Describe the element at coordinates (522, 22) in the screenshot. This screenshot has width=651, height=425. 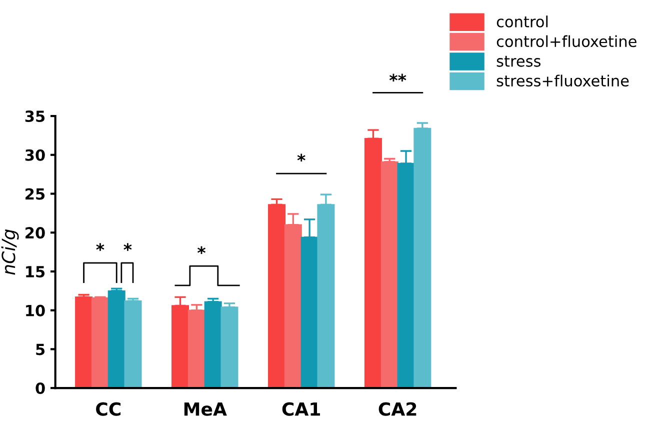
I see `legend-label: control` at that location.